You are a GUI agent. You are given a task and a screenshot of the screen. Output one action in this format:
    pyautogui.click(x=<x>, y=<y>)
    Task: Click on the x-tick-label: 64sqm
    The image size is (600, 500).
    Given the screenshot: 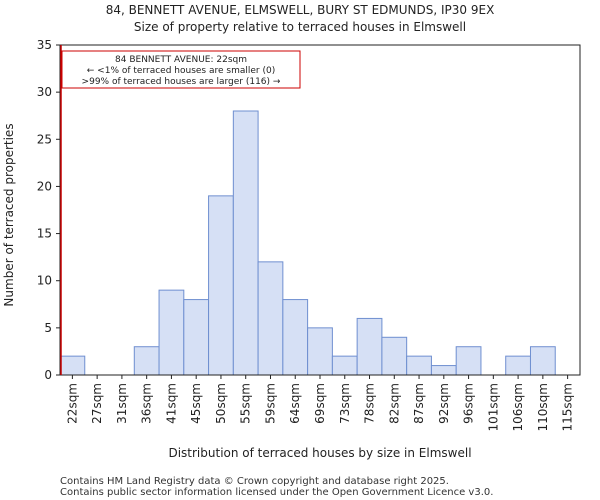 What is the action you would take?
    pyautogui.click(x=295, y=403)
    